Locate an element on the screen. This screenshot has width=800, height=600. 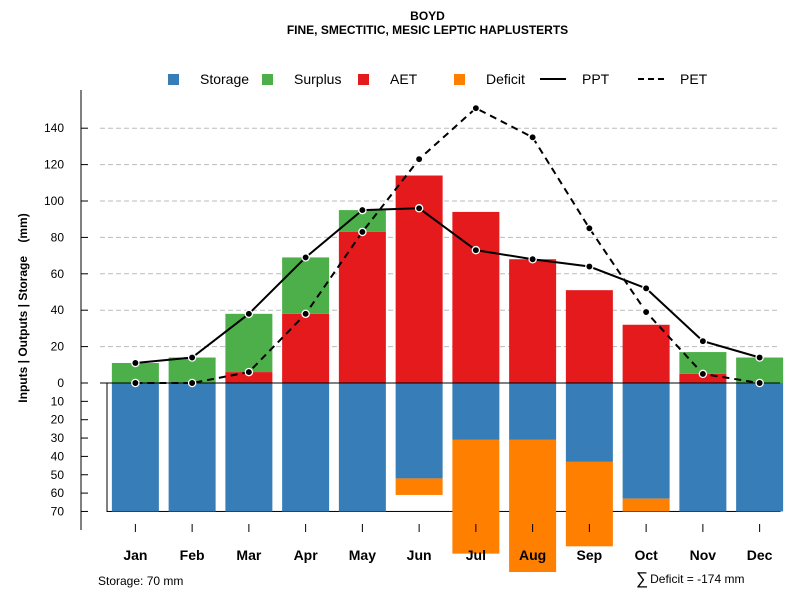
deficit-note: ∑ Deficit = -174 mm is located at coordinates (690, 579).